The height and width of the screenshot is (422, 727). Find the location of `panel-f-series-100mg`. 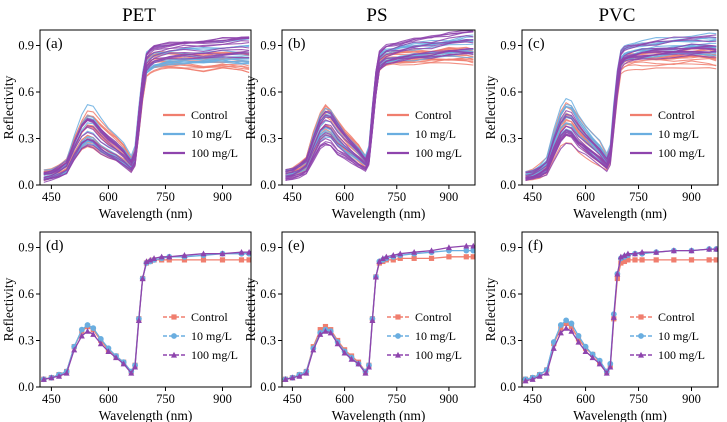

panel-f-series-100mg is located at coordinates (620, 314).